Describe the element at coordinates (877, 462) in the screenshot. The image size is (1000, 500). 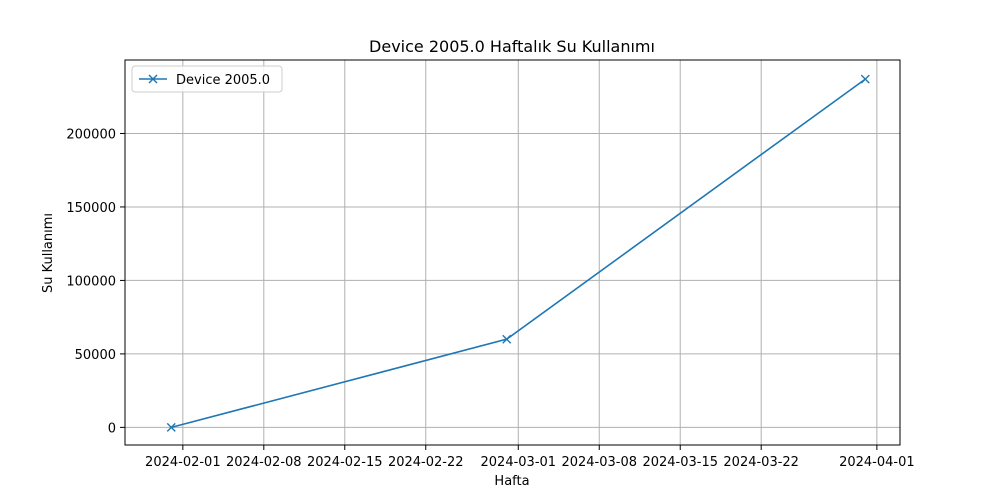
I see `x-tick-label: 2024-04-01` at that location.